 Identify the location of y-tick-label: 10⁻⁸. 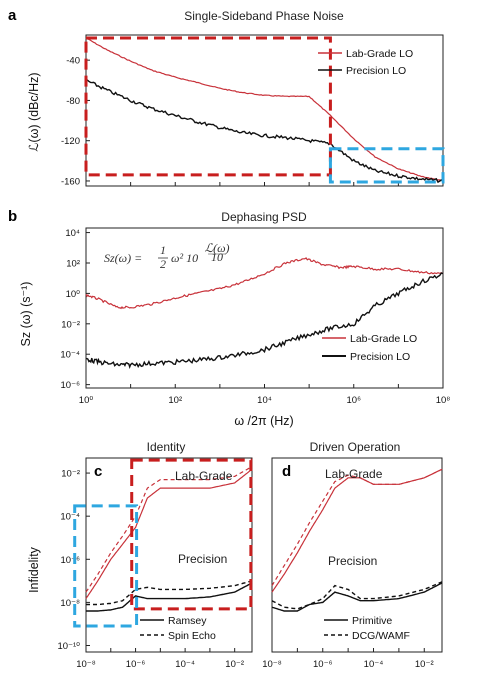
(70, 603).